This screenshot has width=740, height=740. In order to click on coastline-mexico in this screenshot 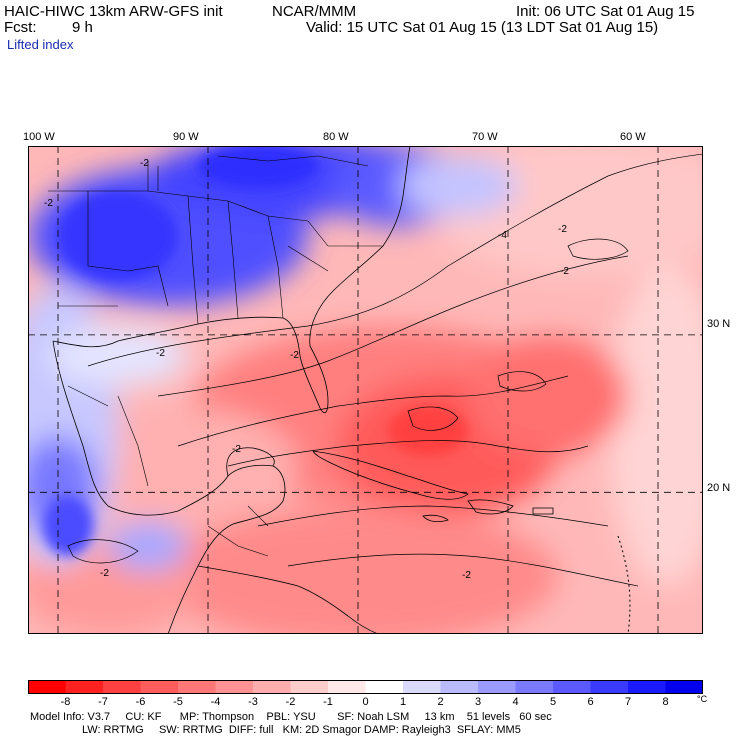, I will do `click(169, 487)`.